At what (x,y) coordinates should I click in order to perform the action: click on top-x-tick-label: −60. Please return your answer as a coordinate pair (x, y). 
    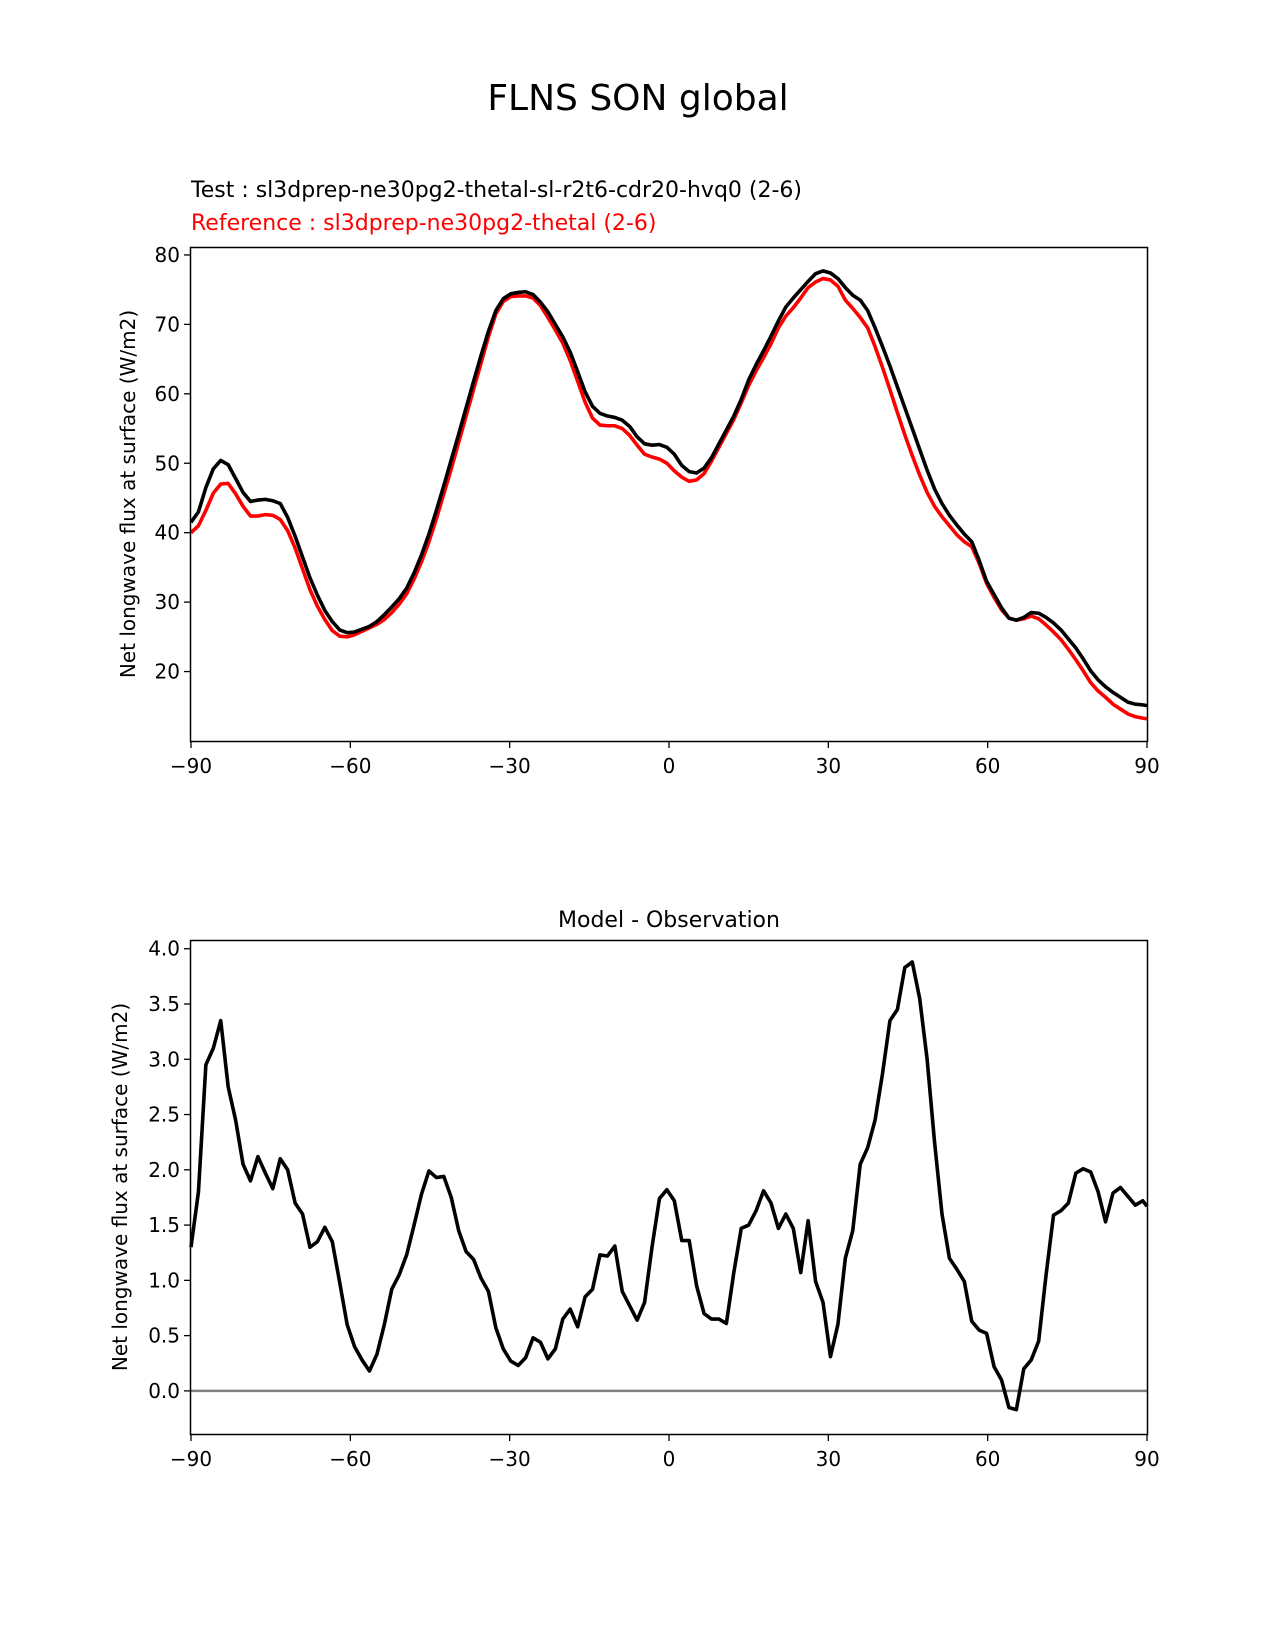
    Looking at the image, I should click on (350, 766).